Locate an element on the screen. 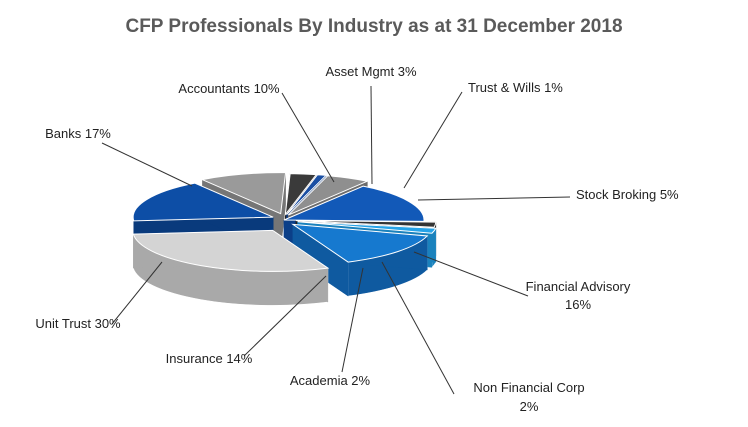  slice-financial-advisory is located at coordinates (354, 203).